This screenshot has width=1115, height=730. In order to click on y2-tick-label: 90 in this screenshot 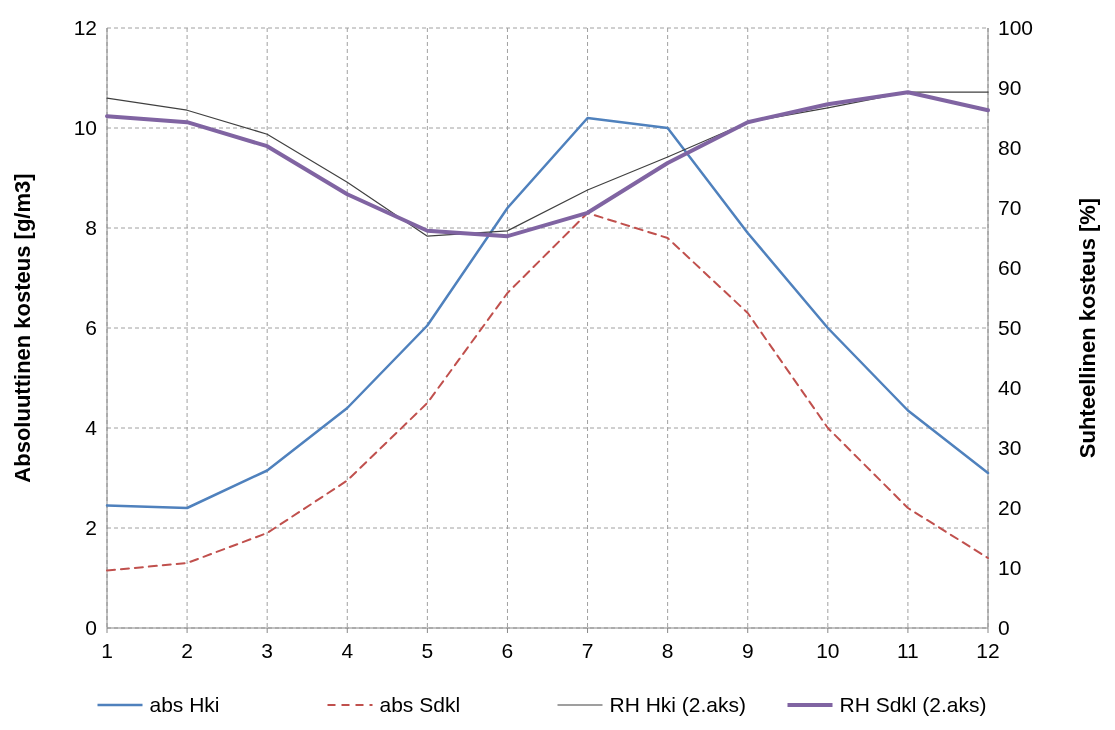, I will do `click(1010, 87)`.